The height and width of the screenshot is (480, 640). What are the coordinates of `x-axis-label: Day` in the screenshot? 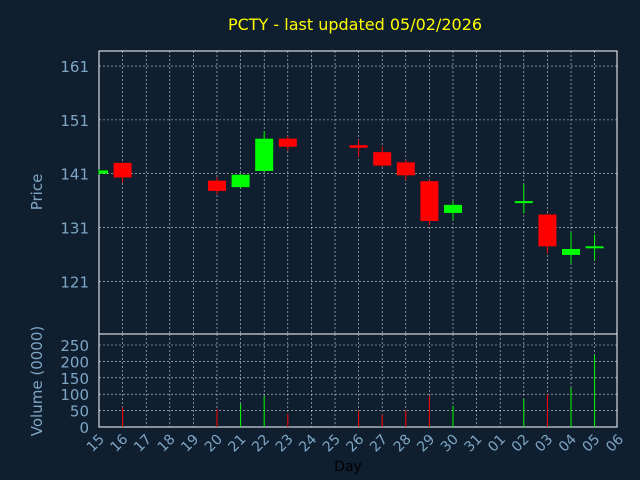 It's located at (348, 467).